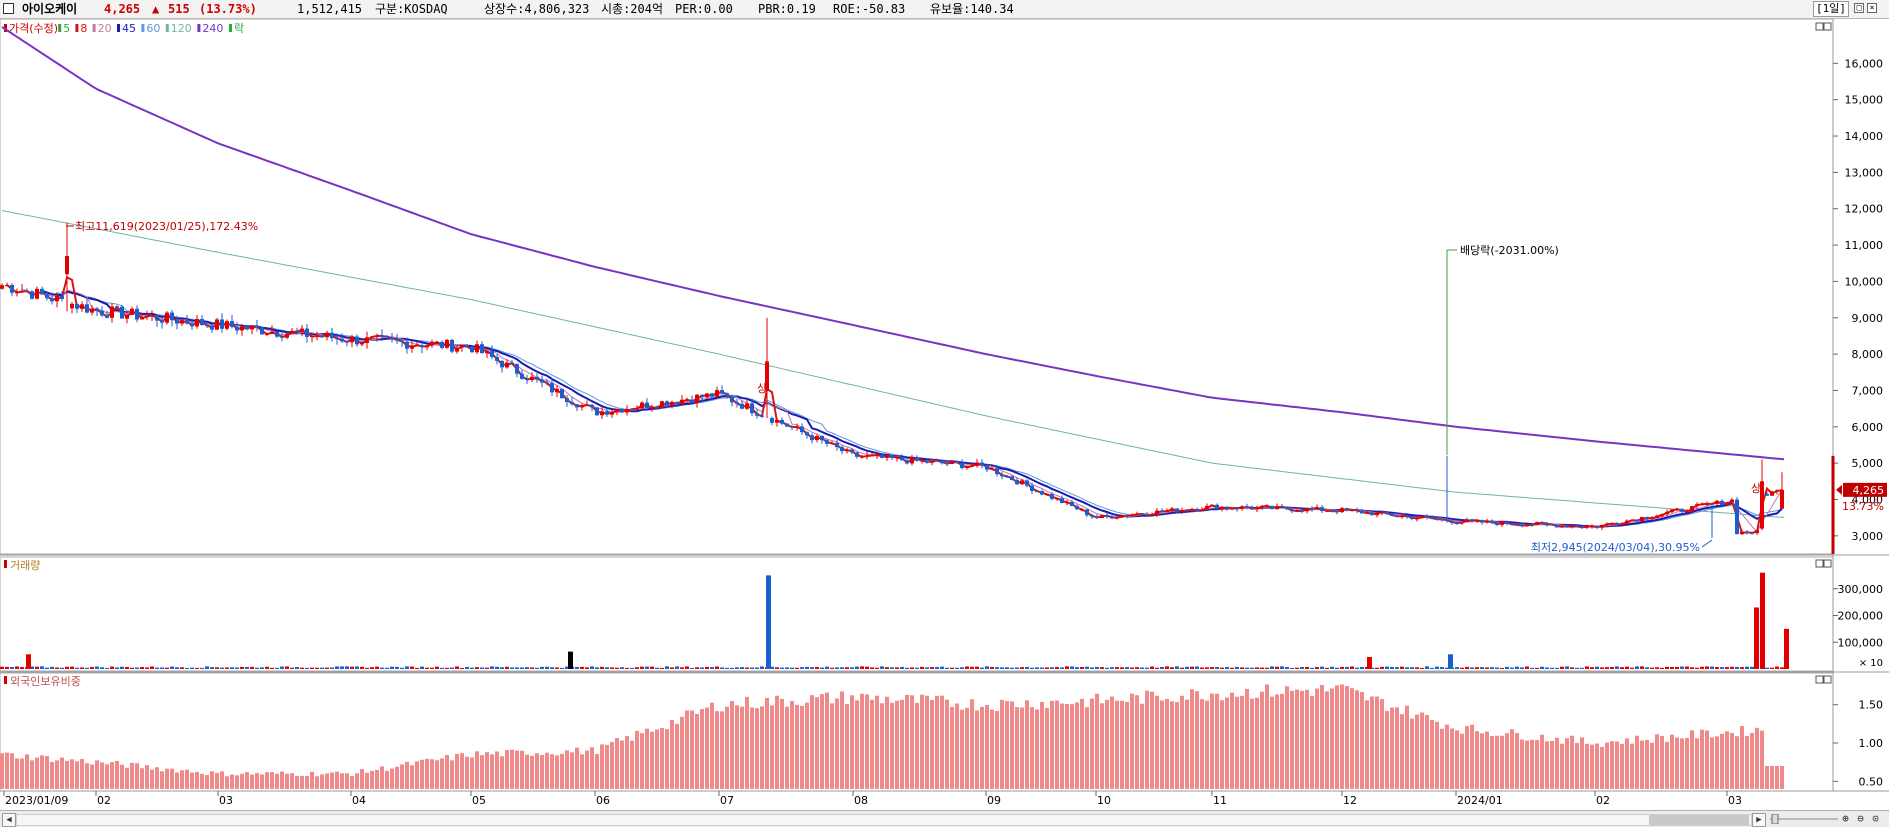 The image size is (1889, 827). What do you see at coordinates (1759, 820) in the screenshot?
I see `scroll-right-icon: ▶` at bounding box center [1759, 820].